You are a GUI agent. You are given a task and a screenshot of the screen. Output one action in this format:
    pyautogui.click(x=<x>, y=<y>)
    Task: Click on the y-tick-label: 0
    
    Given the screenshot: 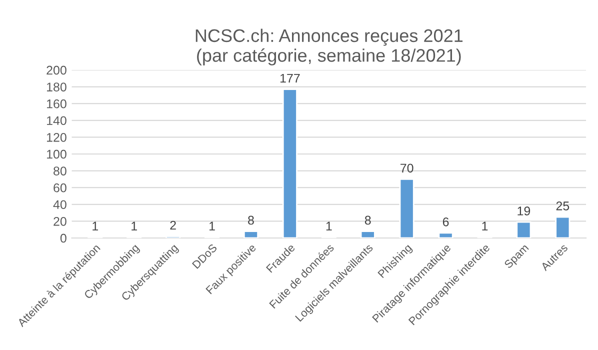 What is the action you would take?
    pyautogui.click(x=63, y=238)
    